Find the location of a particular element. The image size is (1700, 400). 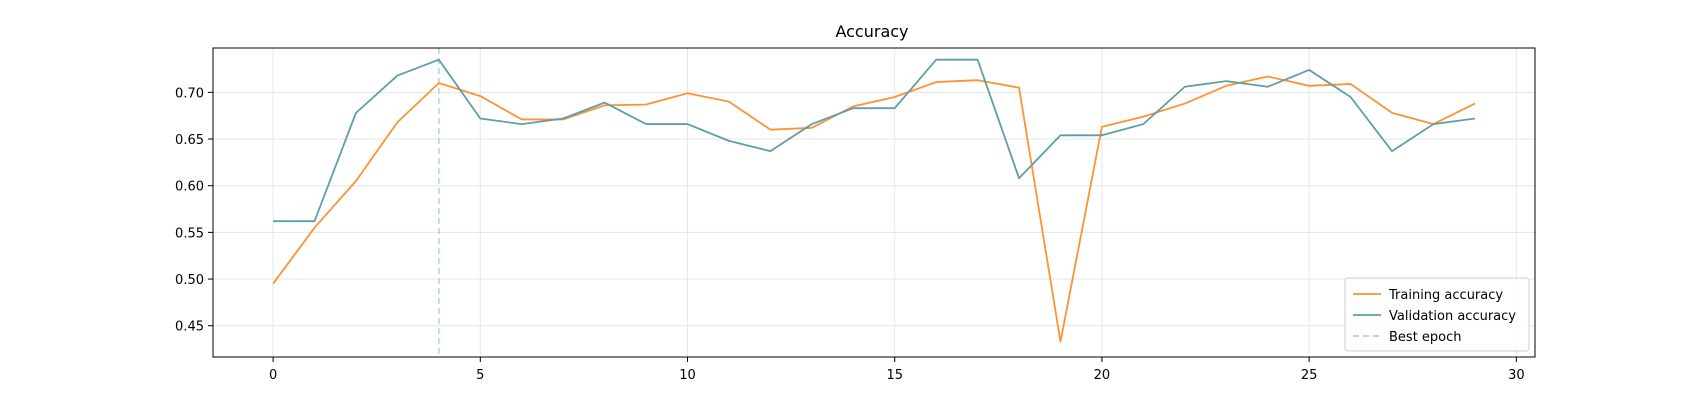

y-tick-label: 0.50 is located at coordinates (189, 280).